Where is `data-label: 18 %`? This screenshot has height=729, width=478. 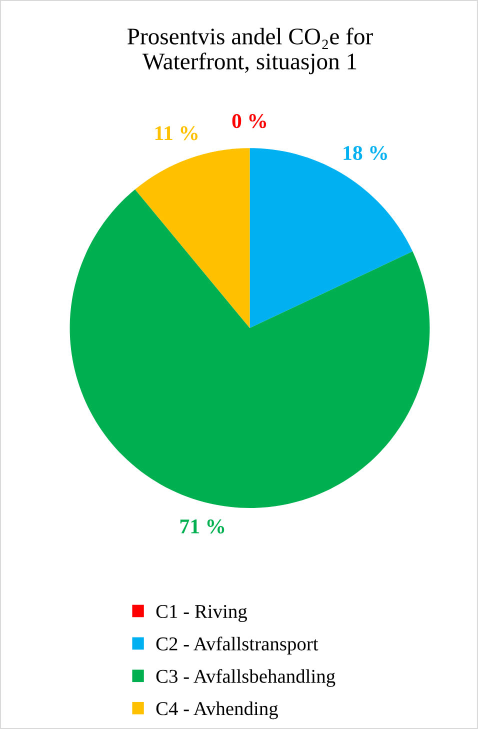 data-label: 18 % is located at coordinates (365, 153).